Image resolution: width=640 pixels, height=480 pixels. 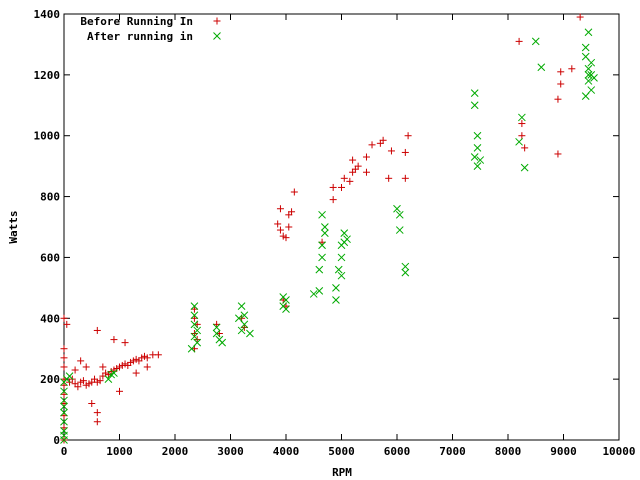 What do you see at coordinates (452, 451) in the screenshot?
I see `x-tick-label: 7000` at bounding box center [452, 451].